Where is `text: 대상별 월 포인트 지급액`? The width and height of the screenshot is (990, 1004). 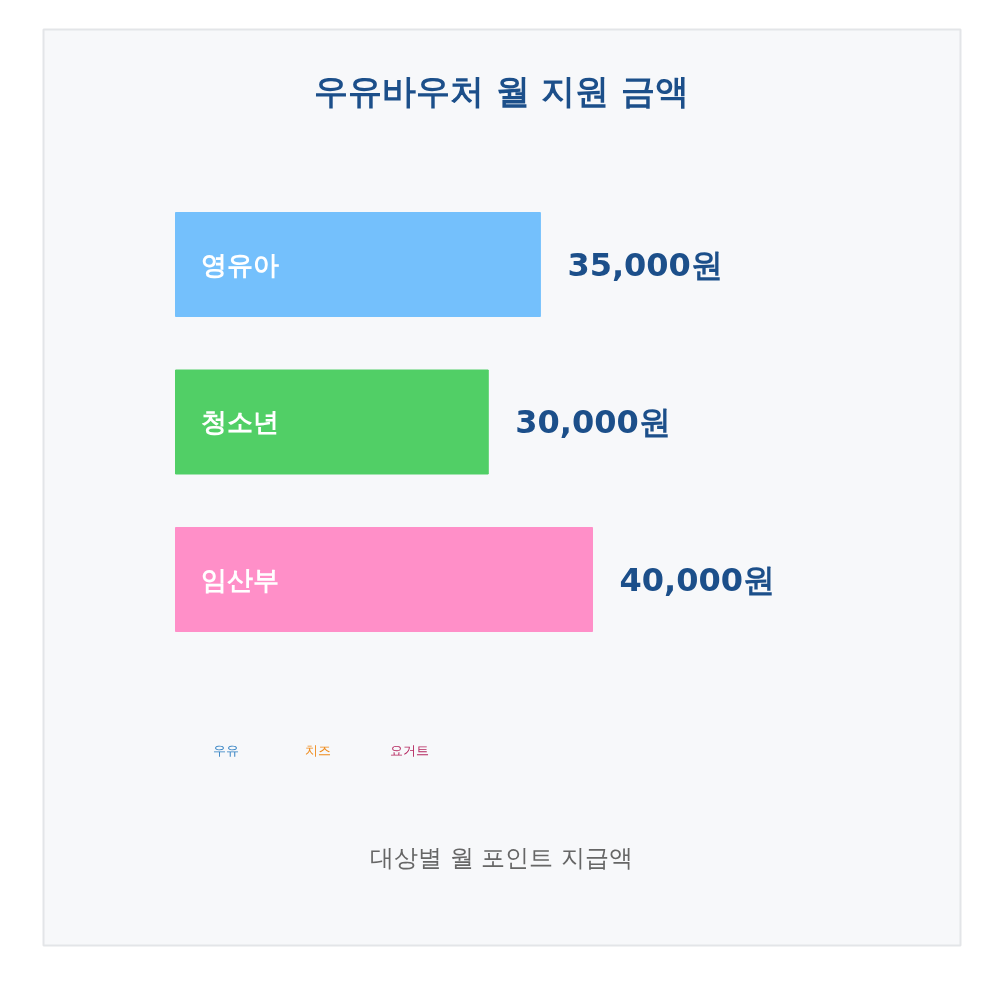 text: 대상별 월 포인트 지급액 is located at coordinates (501, 857).